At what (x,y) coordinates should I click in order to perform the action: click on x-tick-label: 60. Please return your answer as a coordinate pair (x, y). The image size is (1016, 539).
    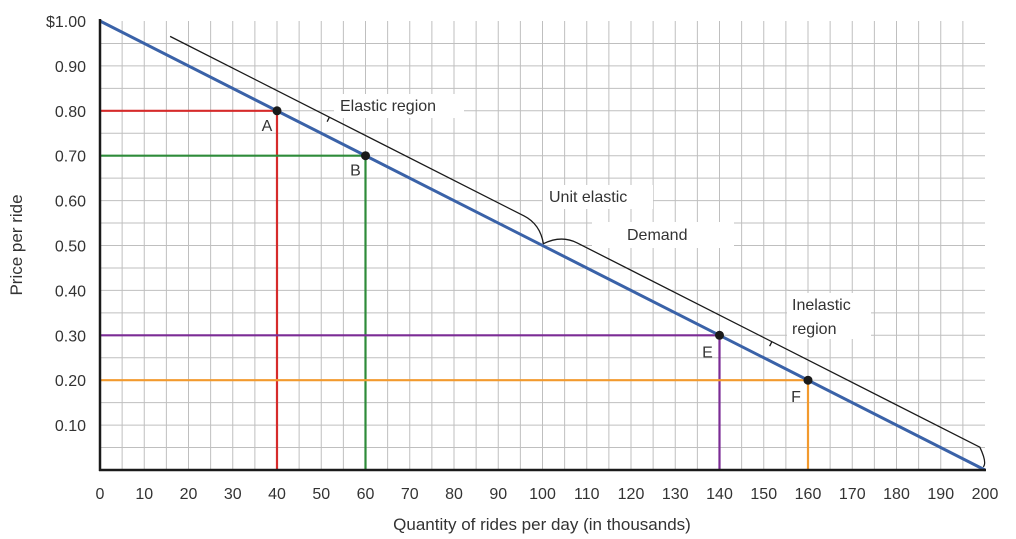
    Looking at the image, I should click on (366, 494).